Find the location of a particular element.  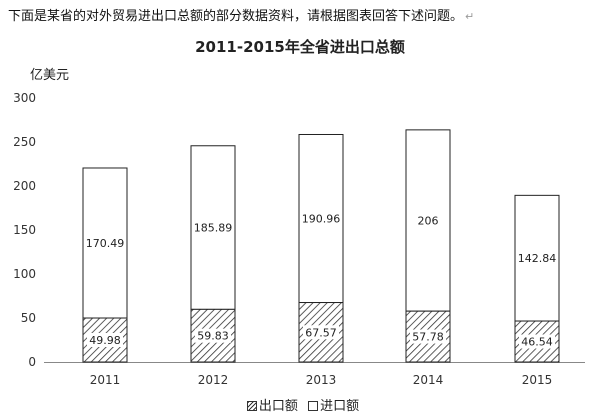

data-label-export-2015: 46.54 is located at coordinates (537, 342).